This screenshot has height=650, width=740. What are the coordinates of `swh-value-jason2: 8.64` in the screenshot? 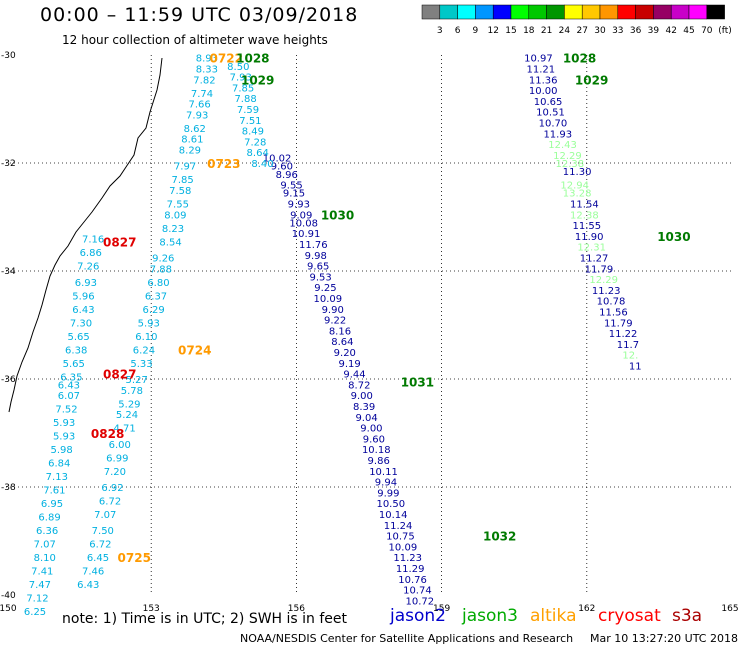 It's located at (342, 342).